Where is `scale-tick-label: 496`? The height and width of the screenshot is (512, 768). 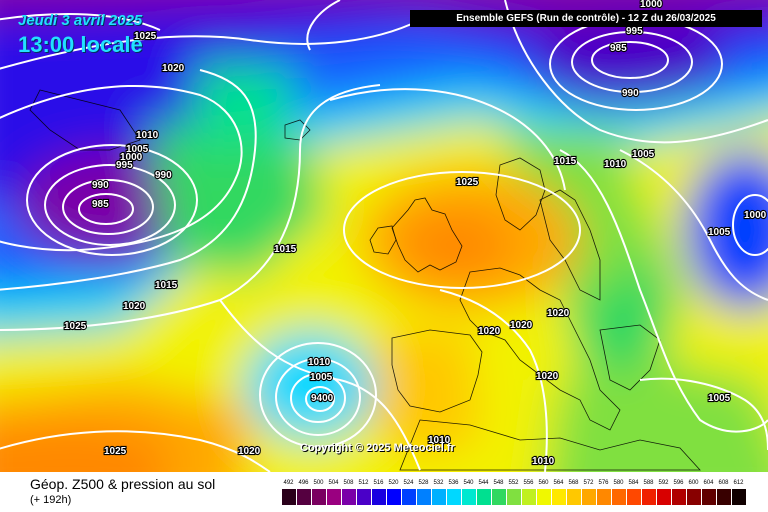 scale-tick-label: 496 is located at coordinates (303, 483).